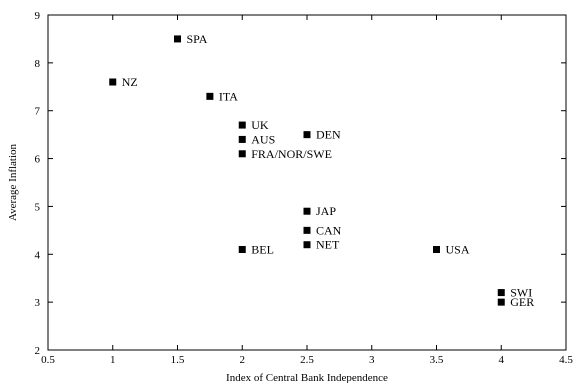 The width and height of the screenshot is (576, 383). What do you see at coordinates (263, 139) in the screenshot?
I see `point-label: AUS` at bounding box center [263, 139].